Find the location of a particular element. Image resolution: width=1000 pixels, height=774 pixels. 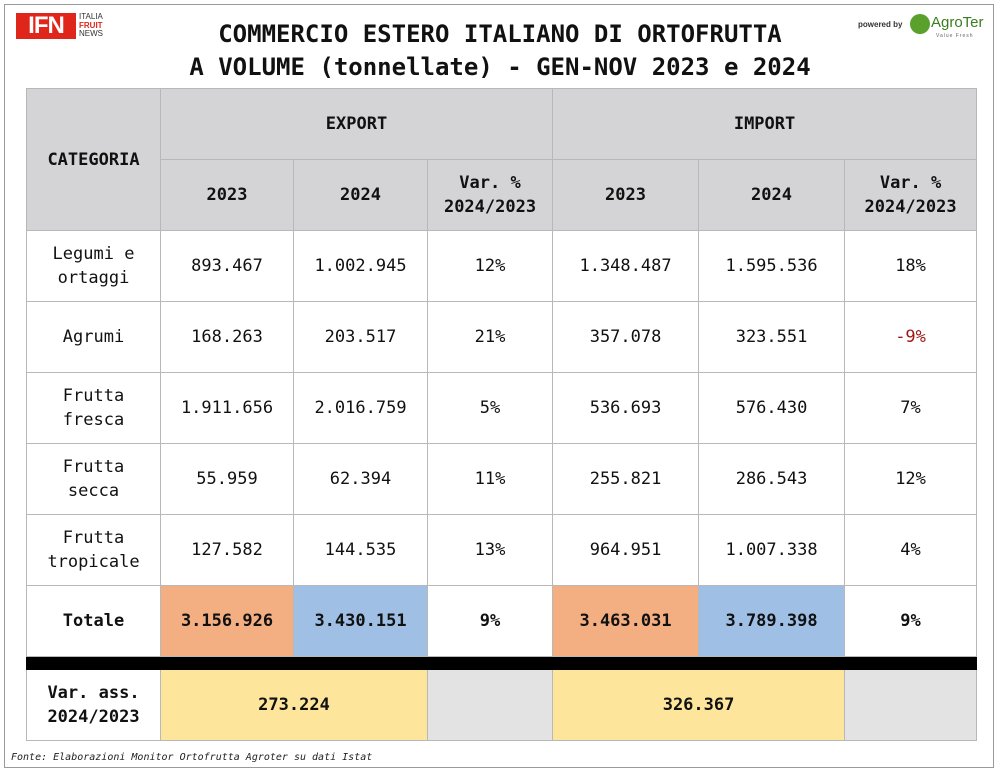

export-var-cell: 5% is located at coordinates (490, 408).